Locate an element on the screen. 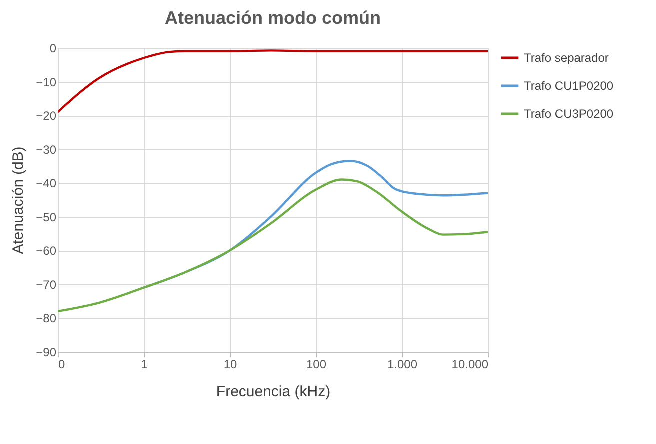 The image size is (656, 444). y-axis-title: Atenuación (dB) is located at coordinates (19, 200).